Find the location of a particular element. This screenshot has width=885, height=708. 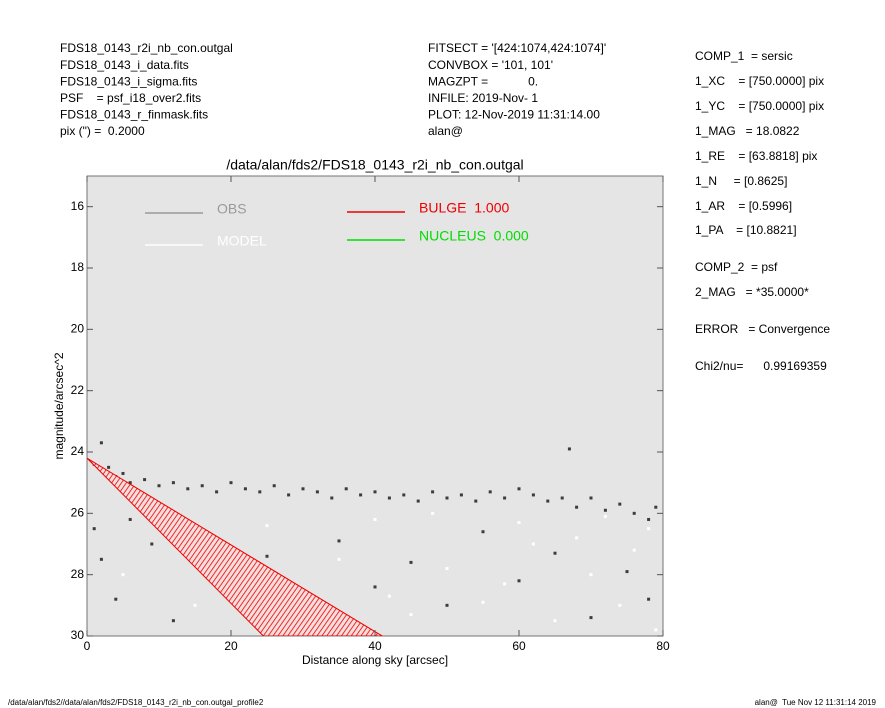

header-line: pix (") = 0.2000 is located at coordinates (102, 131).